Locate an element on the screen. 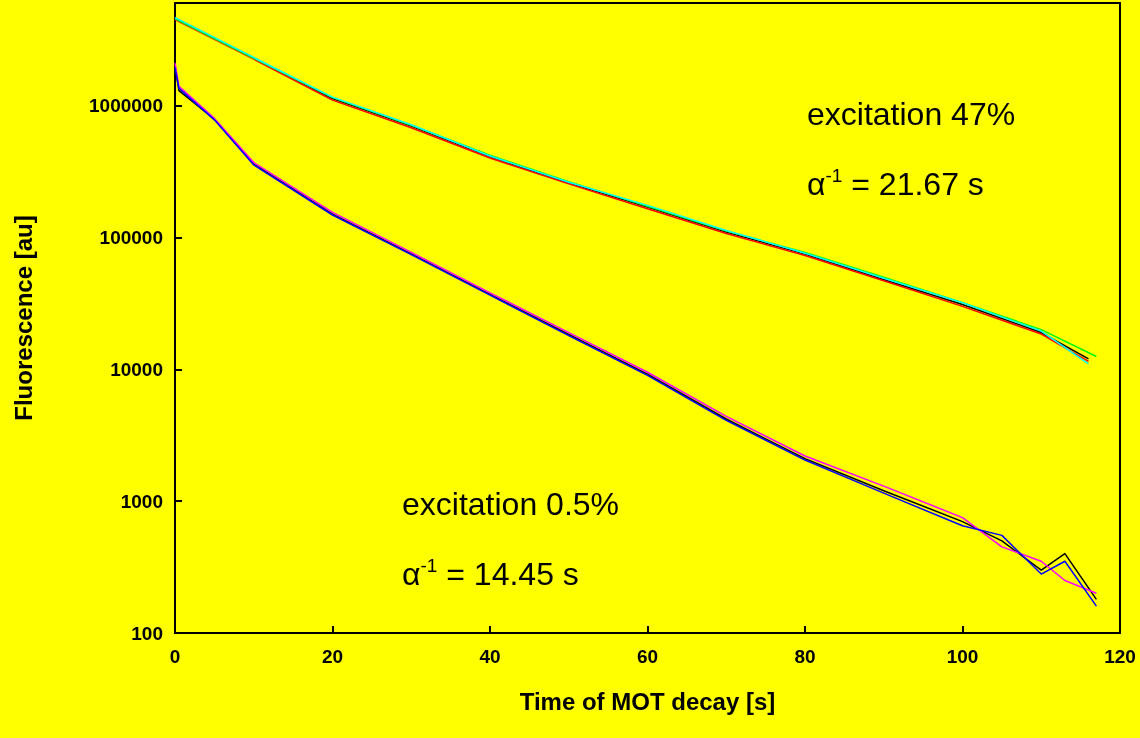 The height and width of the screenshot is (738, 1140). annotation: excitation 0.5% is located at coordinates (511, 504).